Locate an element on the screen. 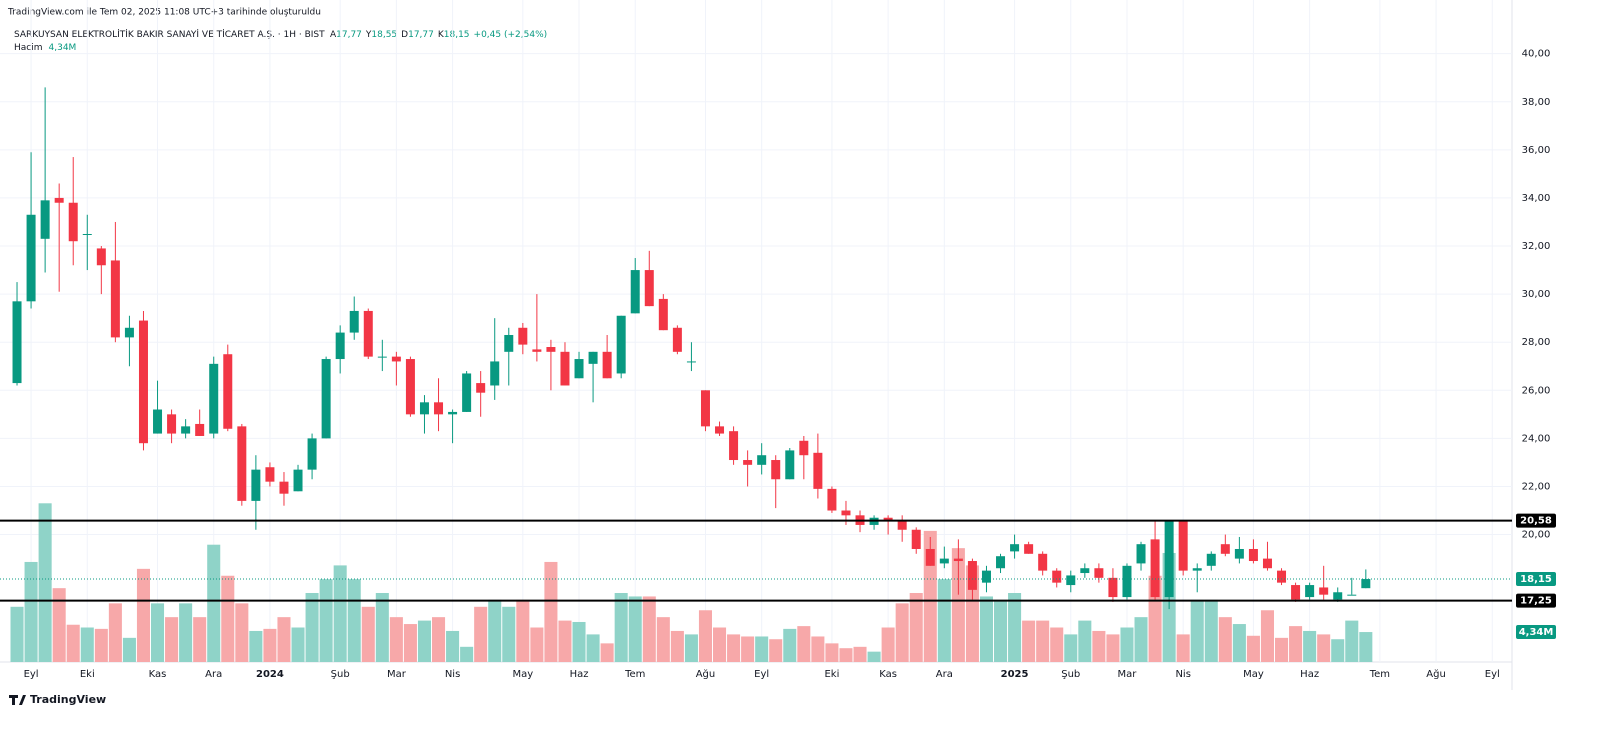 The height and width of the screenshot is (733, 1600). x-tick-label: Mar is located at coordinates (397, 674).